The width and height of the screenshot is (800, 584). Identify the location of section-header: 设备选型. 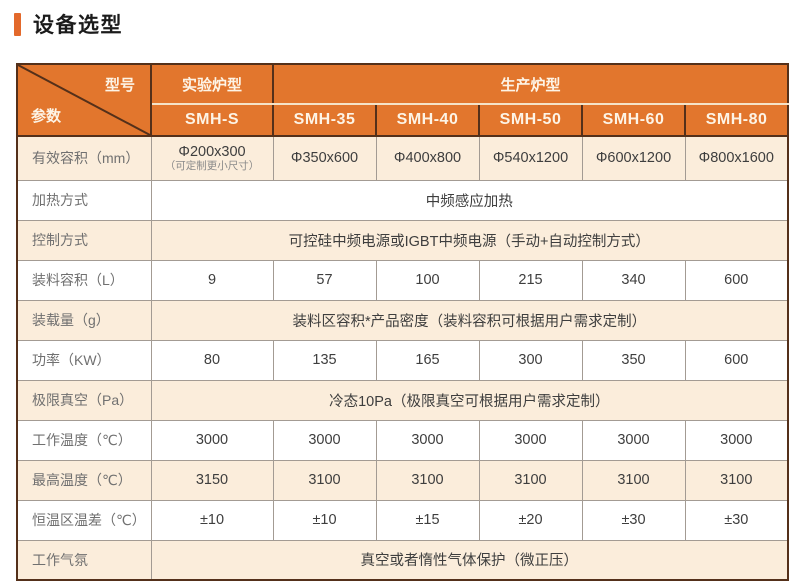
(68, 24).